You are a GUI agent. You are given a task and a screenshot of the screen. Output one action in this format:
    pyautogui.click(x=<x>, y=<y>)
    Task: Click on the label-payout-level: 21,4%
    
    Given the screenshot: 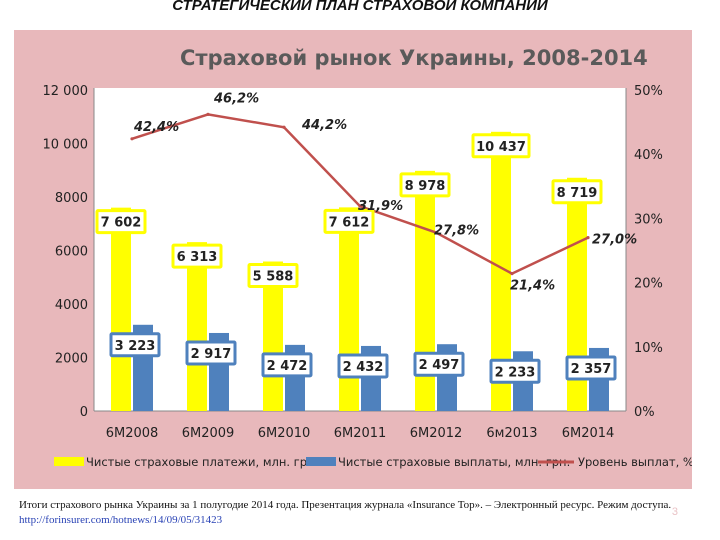 What is the action you would take?
    pyautogui.click(x=532, y=286)
    